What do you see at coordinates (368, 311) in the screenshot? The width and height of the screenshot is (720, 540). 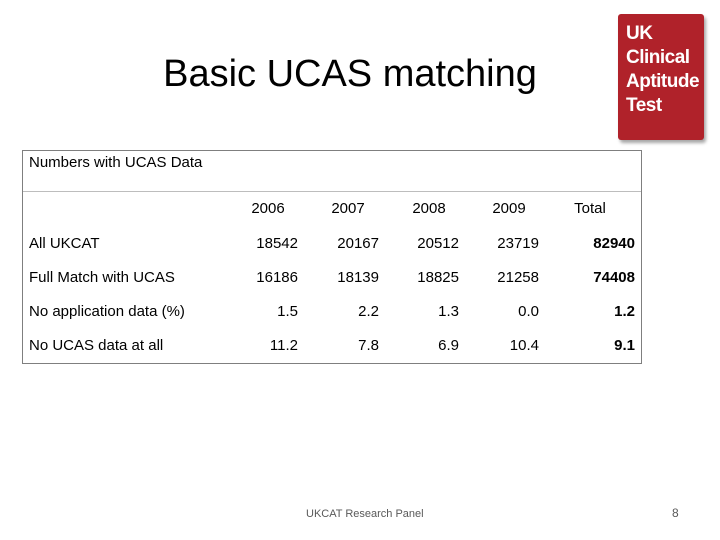 I see `cell-2007: 2.2` at bounding box center [368, 311].